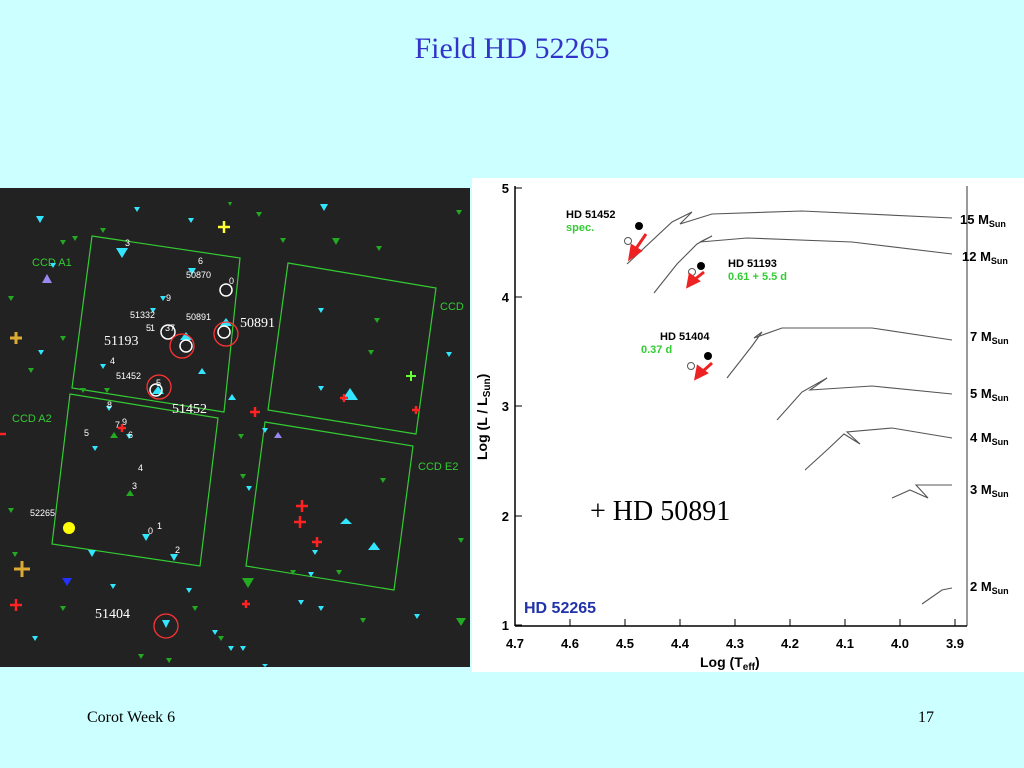 Image resolution: width=1024 pixels, height=768 pixels. Describe the element at coordinates (112, 614) in the screenshot. I see `label-51404: 51404` at that location.